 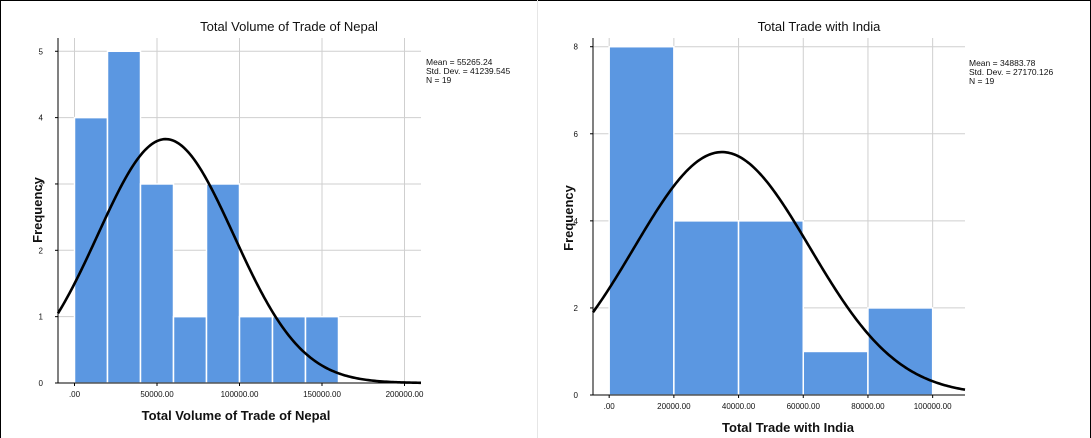 What do you see at coordinates (236, 415) in the screenshot?
I see `x-axis-title: Total Volume of Trade of Nepal` at bounding box center [236, 415].